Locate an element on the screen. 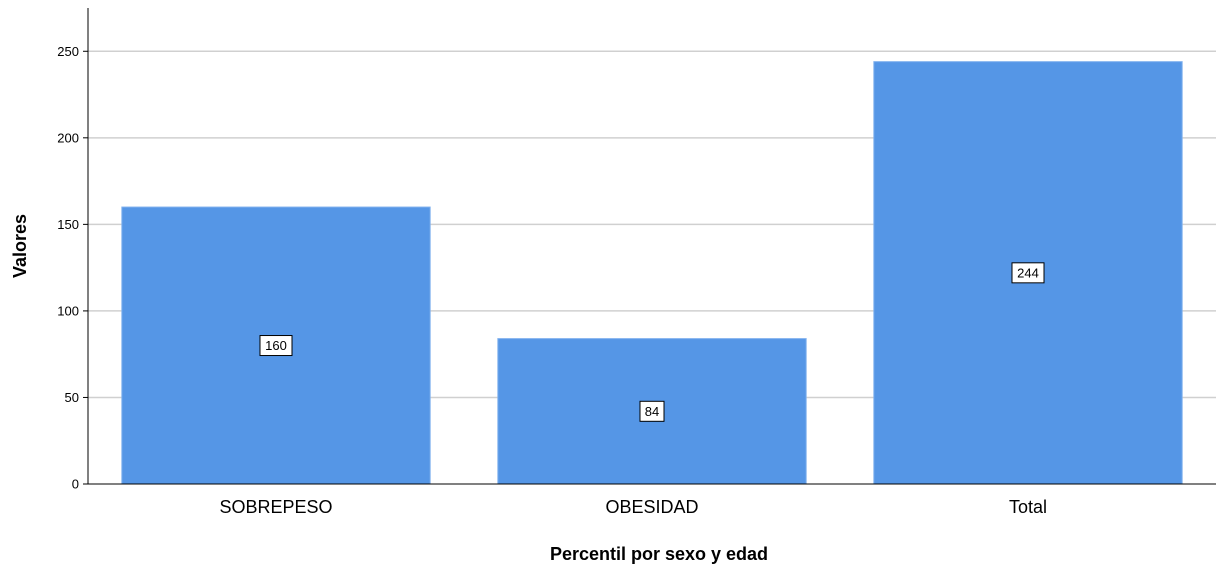  x-tick-label: SOBREPESO is located at coordinates (275, 507).